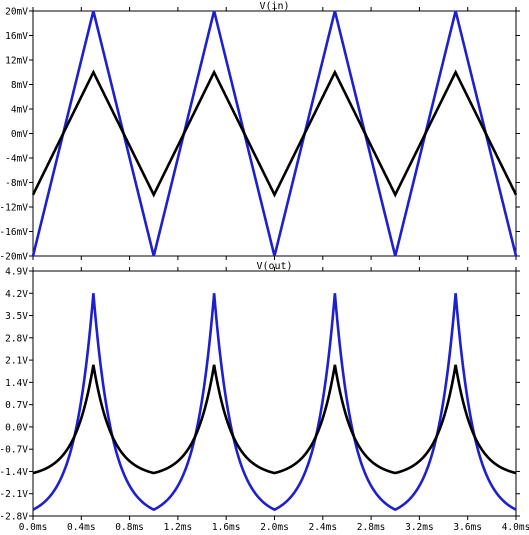 Image resolution: width=529 pixels, height=535 pixels. I want to click on x-tick-label: 2.0ms, so click(274, 527).